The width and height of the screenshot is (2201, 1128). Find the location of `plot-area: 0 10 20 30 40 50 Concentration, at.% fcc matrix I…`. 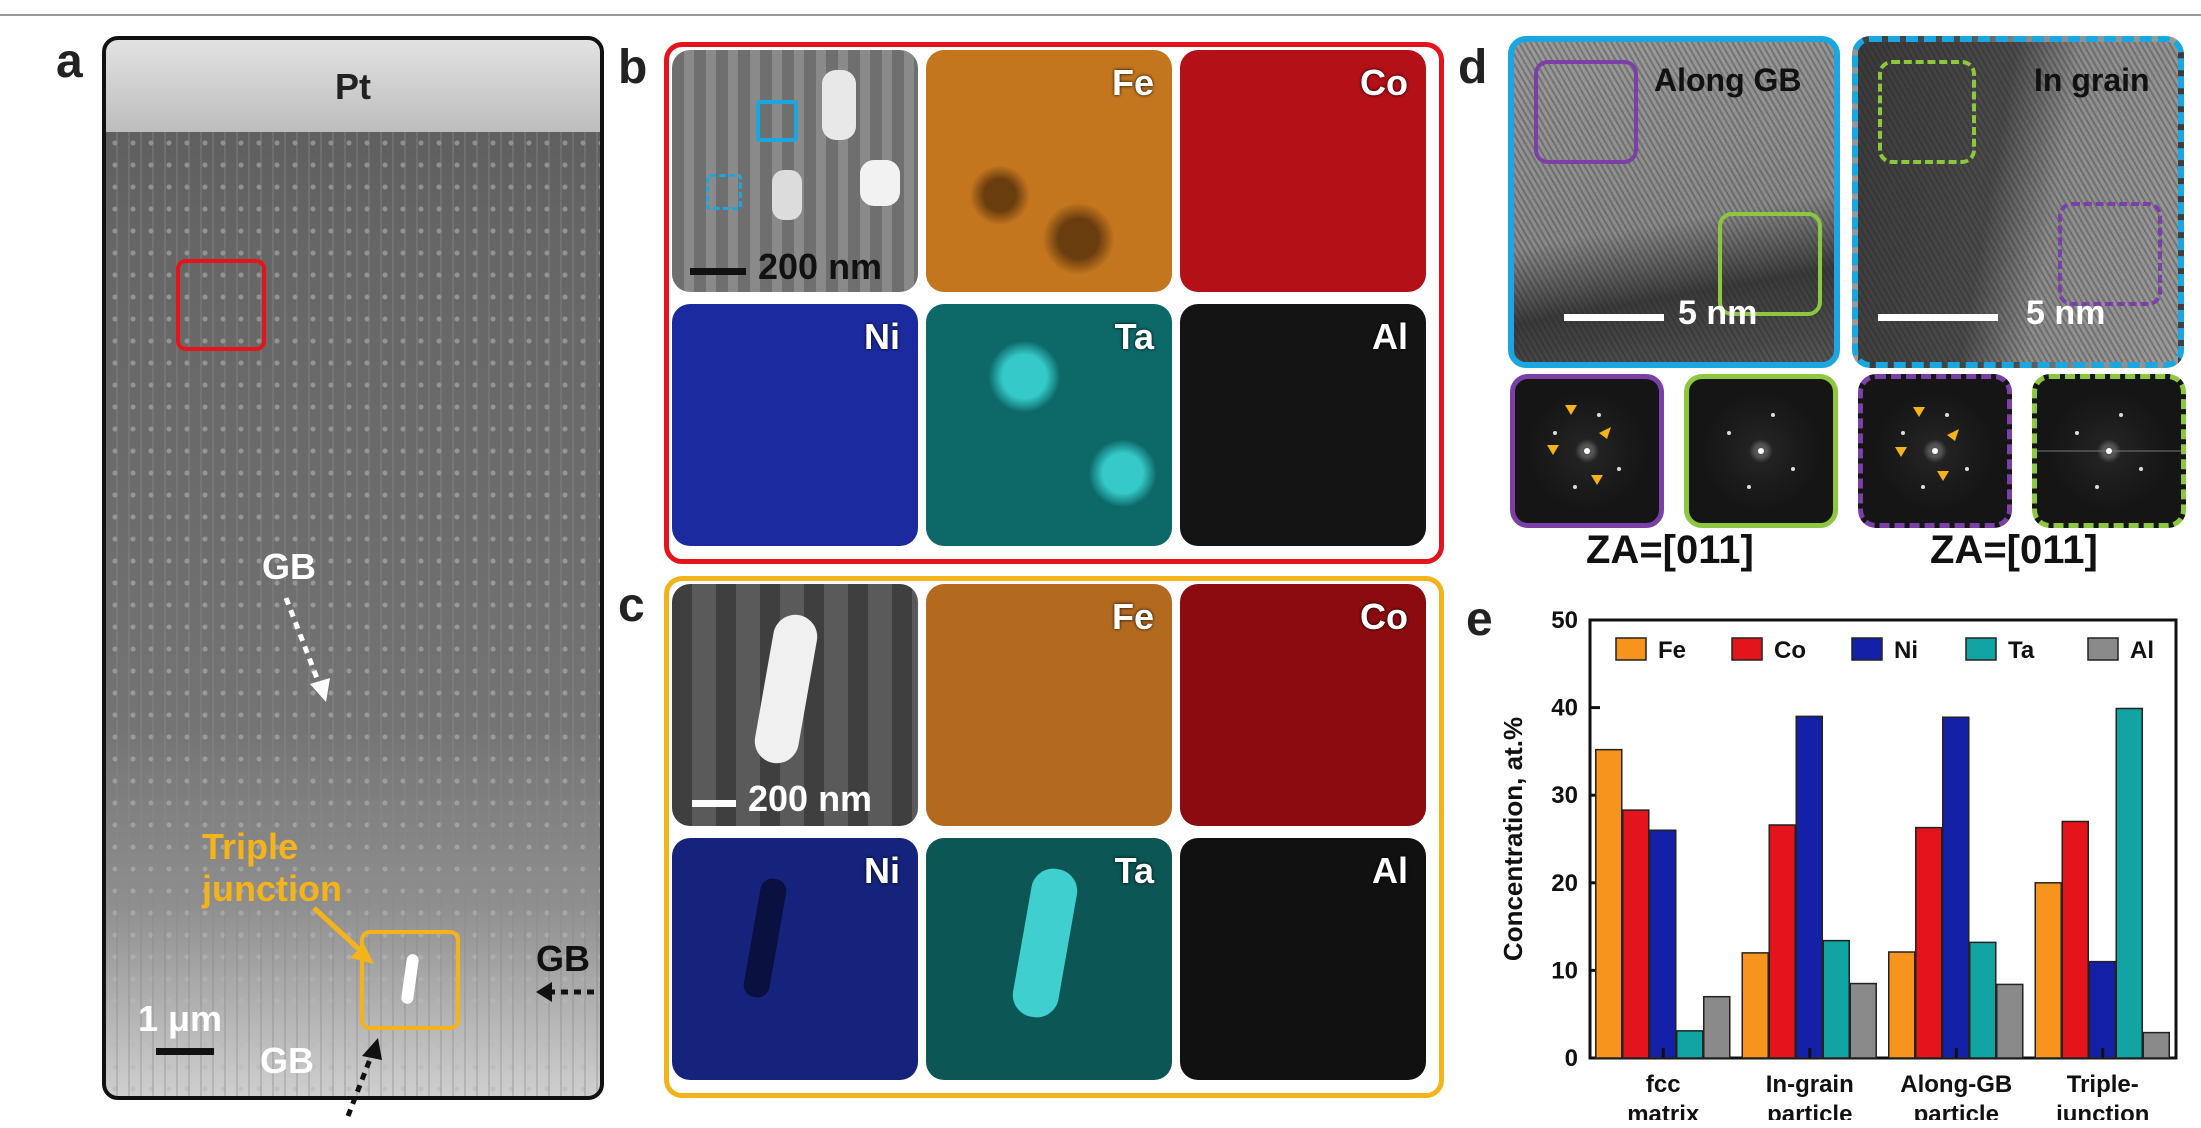

plot-area: 0 10 20 30 40 50 Concentration, at.% fcc matrix I… is located at coordinates (1838, 863).